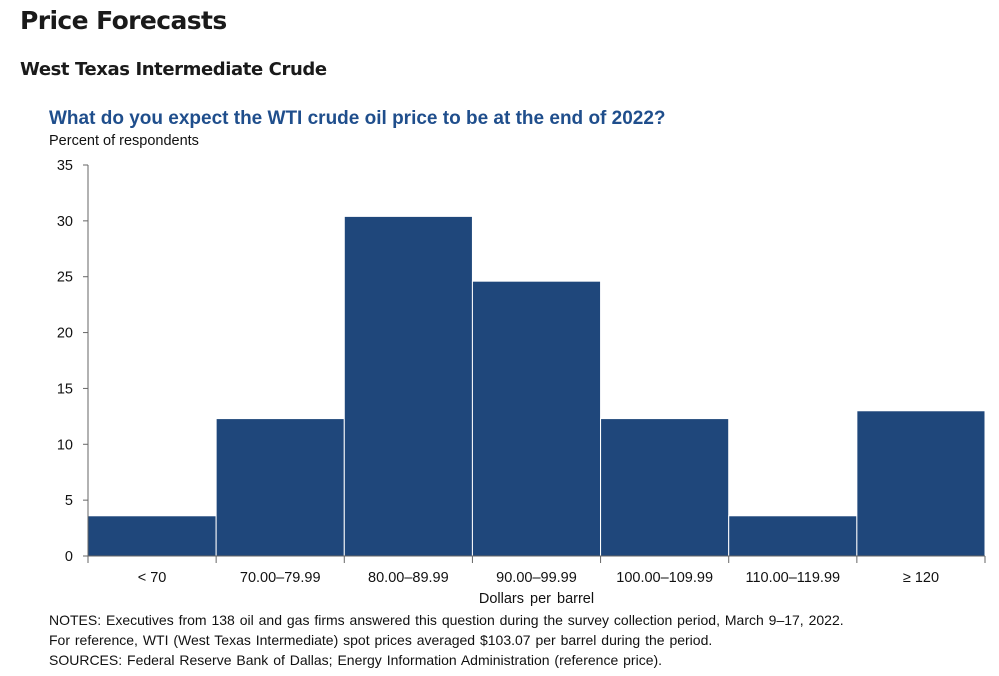  What do you see at coordinates (408, 578) in the screenshot?
I see `x-tick-label: 80.00–89.99` at bounding box center [408, 578].